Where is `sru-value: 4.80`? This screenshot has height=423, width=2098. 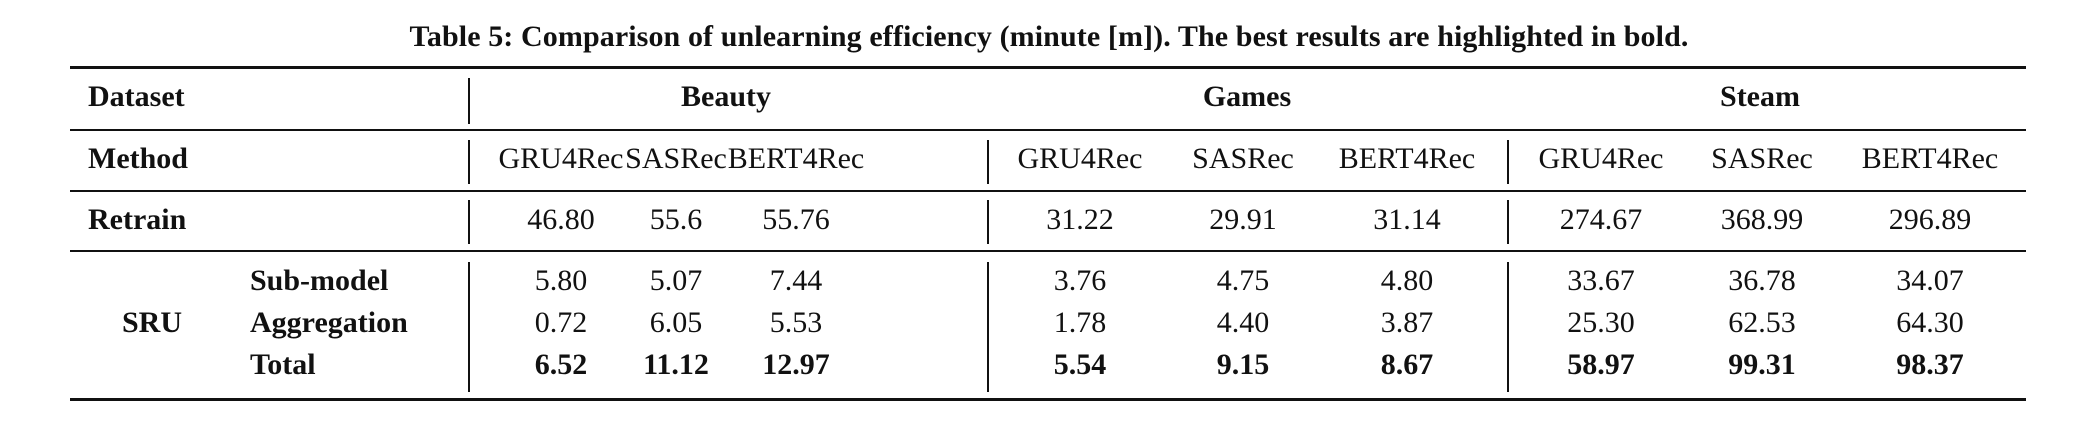 sru-value: 4.80 is located at coordinates (1407, 280).